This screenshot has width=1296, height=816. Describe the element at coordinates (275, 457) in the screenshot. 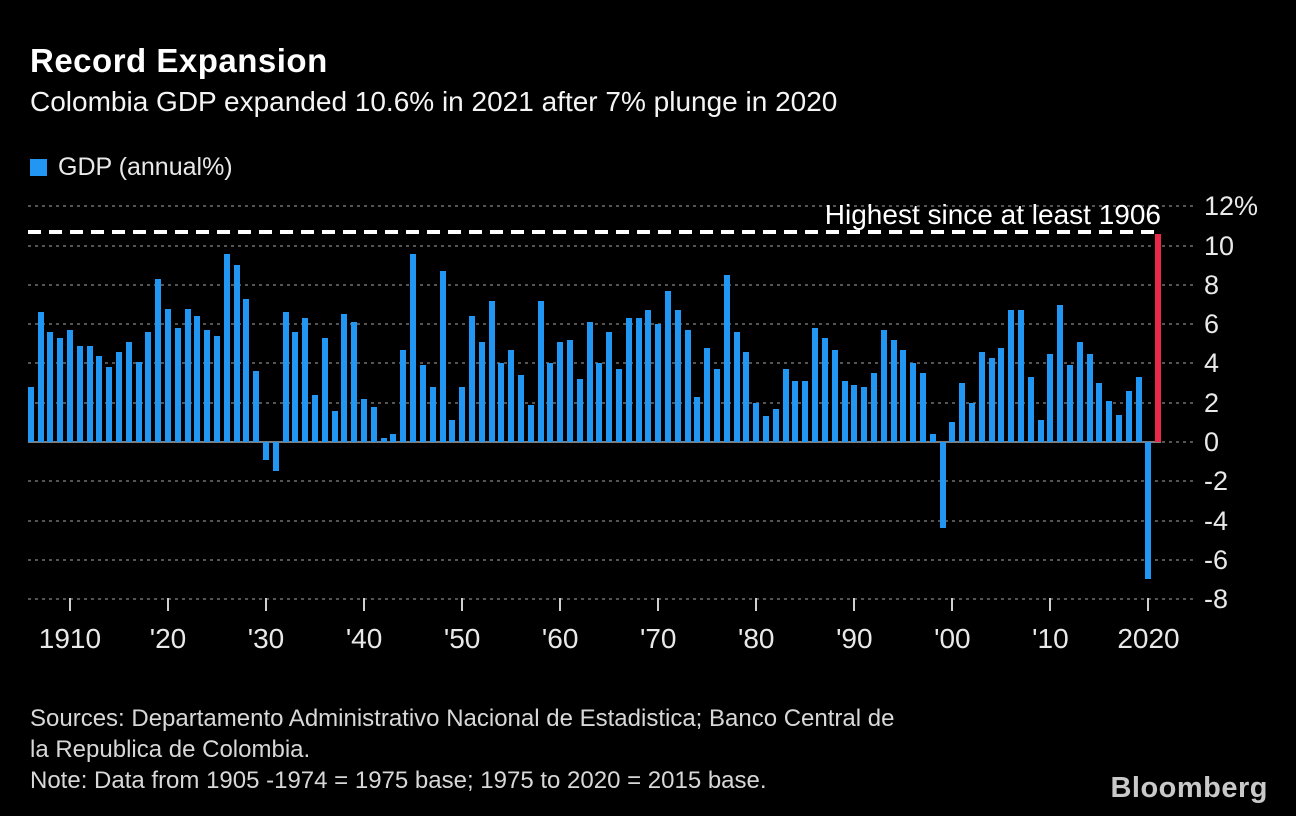

I see `bar-1931` at that location.